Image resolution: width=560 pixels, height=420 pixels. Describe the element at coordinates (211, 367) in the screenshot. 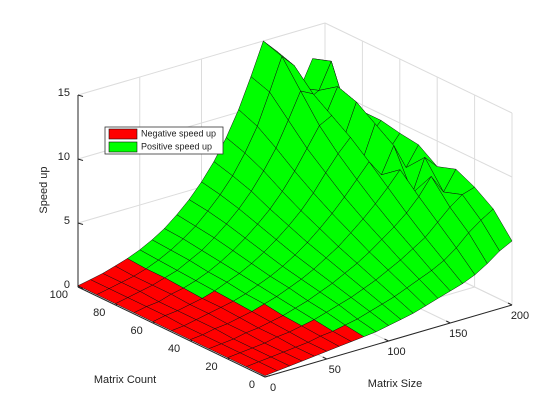

I see `y-tick-label: 20` at that location.